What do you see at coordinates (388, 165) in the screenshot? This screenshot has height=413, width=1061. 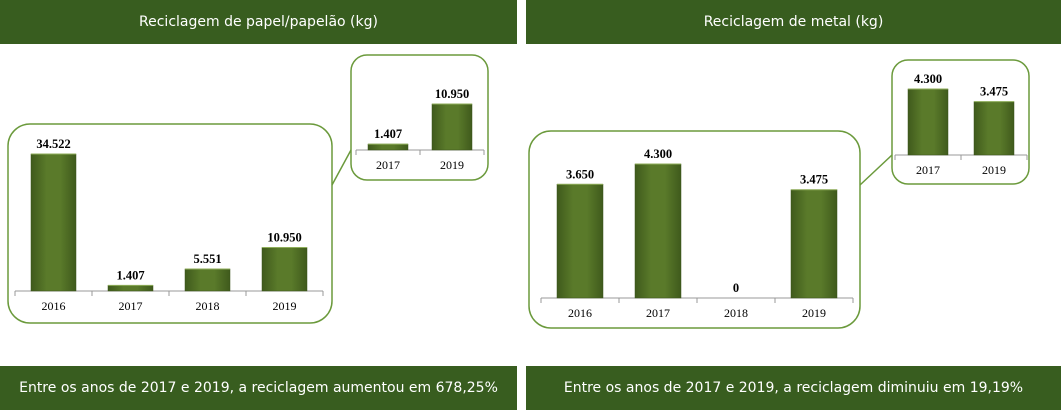 I see `paper-inset-tick-label-2017: 2017` at bounding box center [388, 165].